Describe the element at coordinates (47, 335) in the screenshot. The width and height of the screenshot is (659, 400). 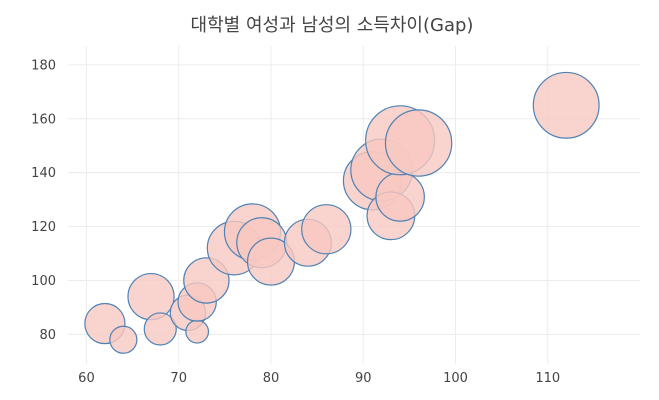
I see `y-tick-label: 80` at that location.